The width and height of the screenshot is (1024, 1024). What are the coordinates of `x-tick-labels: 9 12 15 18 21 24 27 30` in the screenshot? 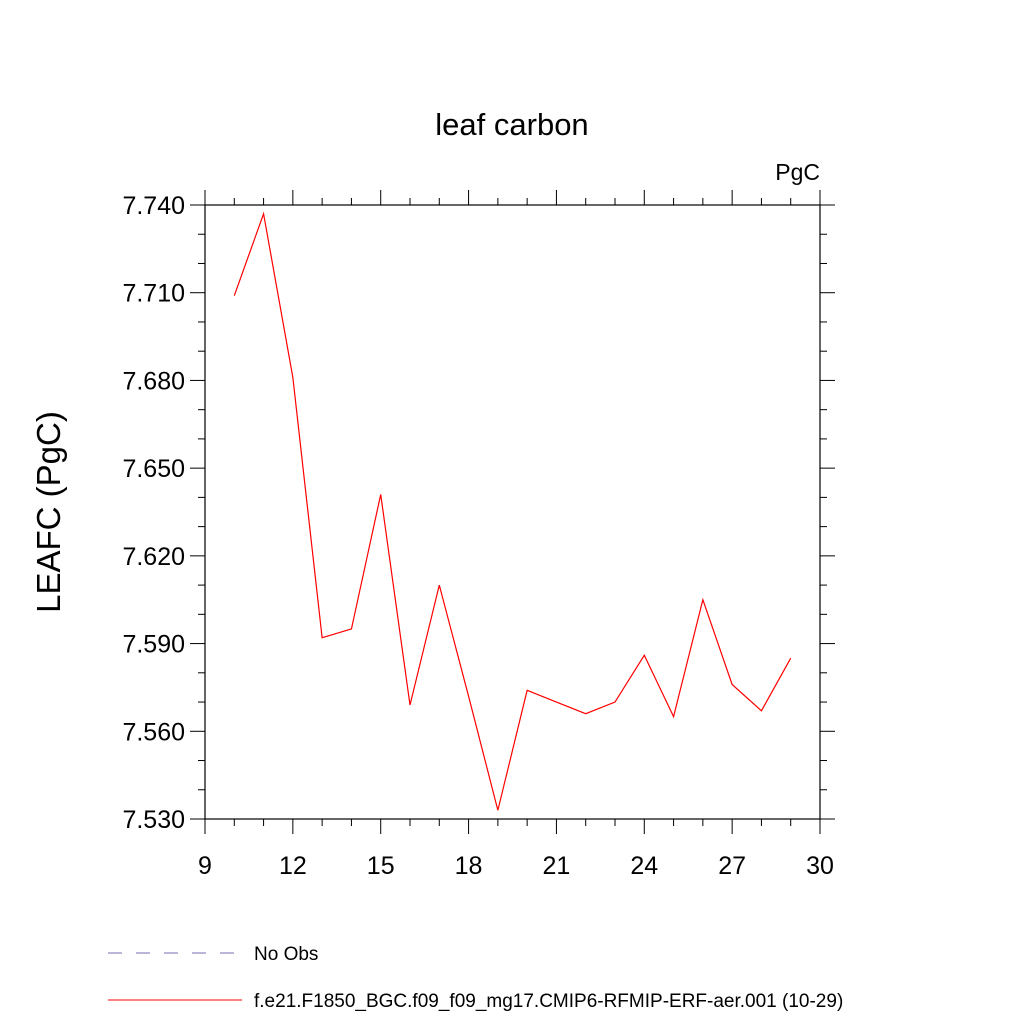 It's located at (516, 866).